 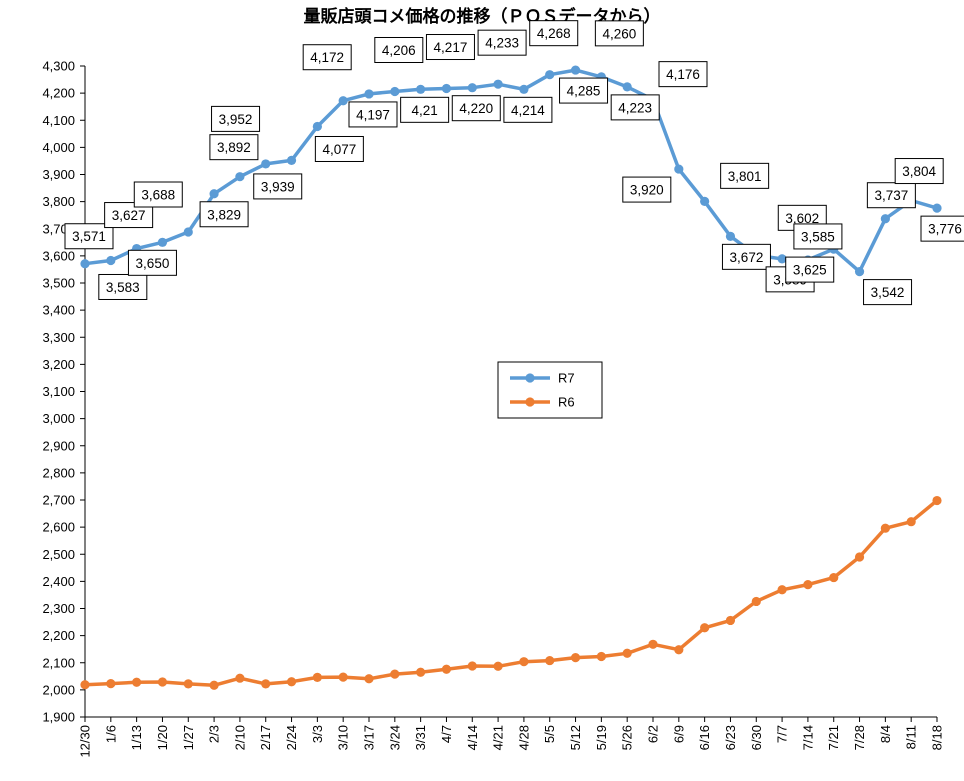 I want to click on data-label: 3,625, so click(x=810, y=270).